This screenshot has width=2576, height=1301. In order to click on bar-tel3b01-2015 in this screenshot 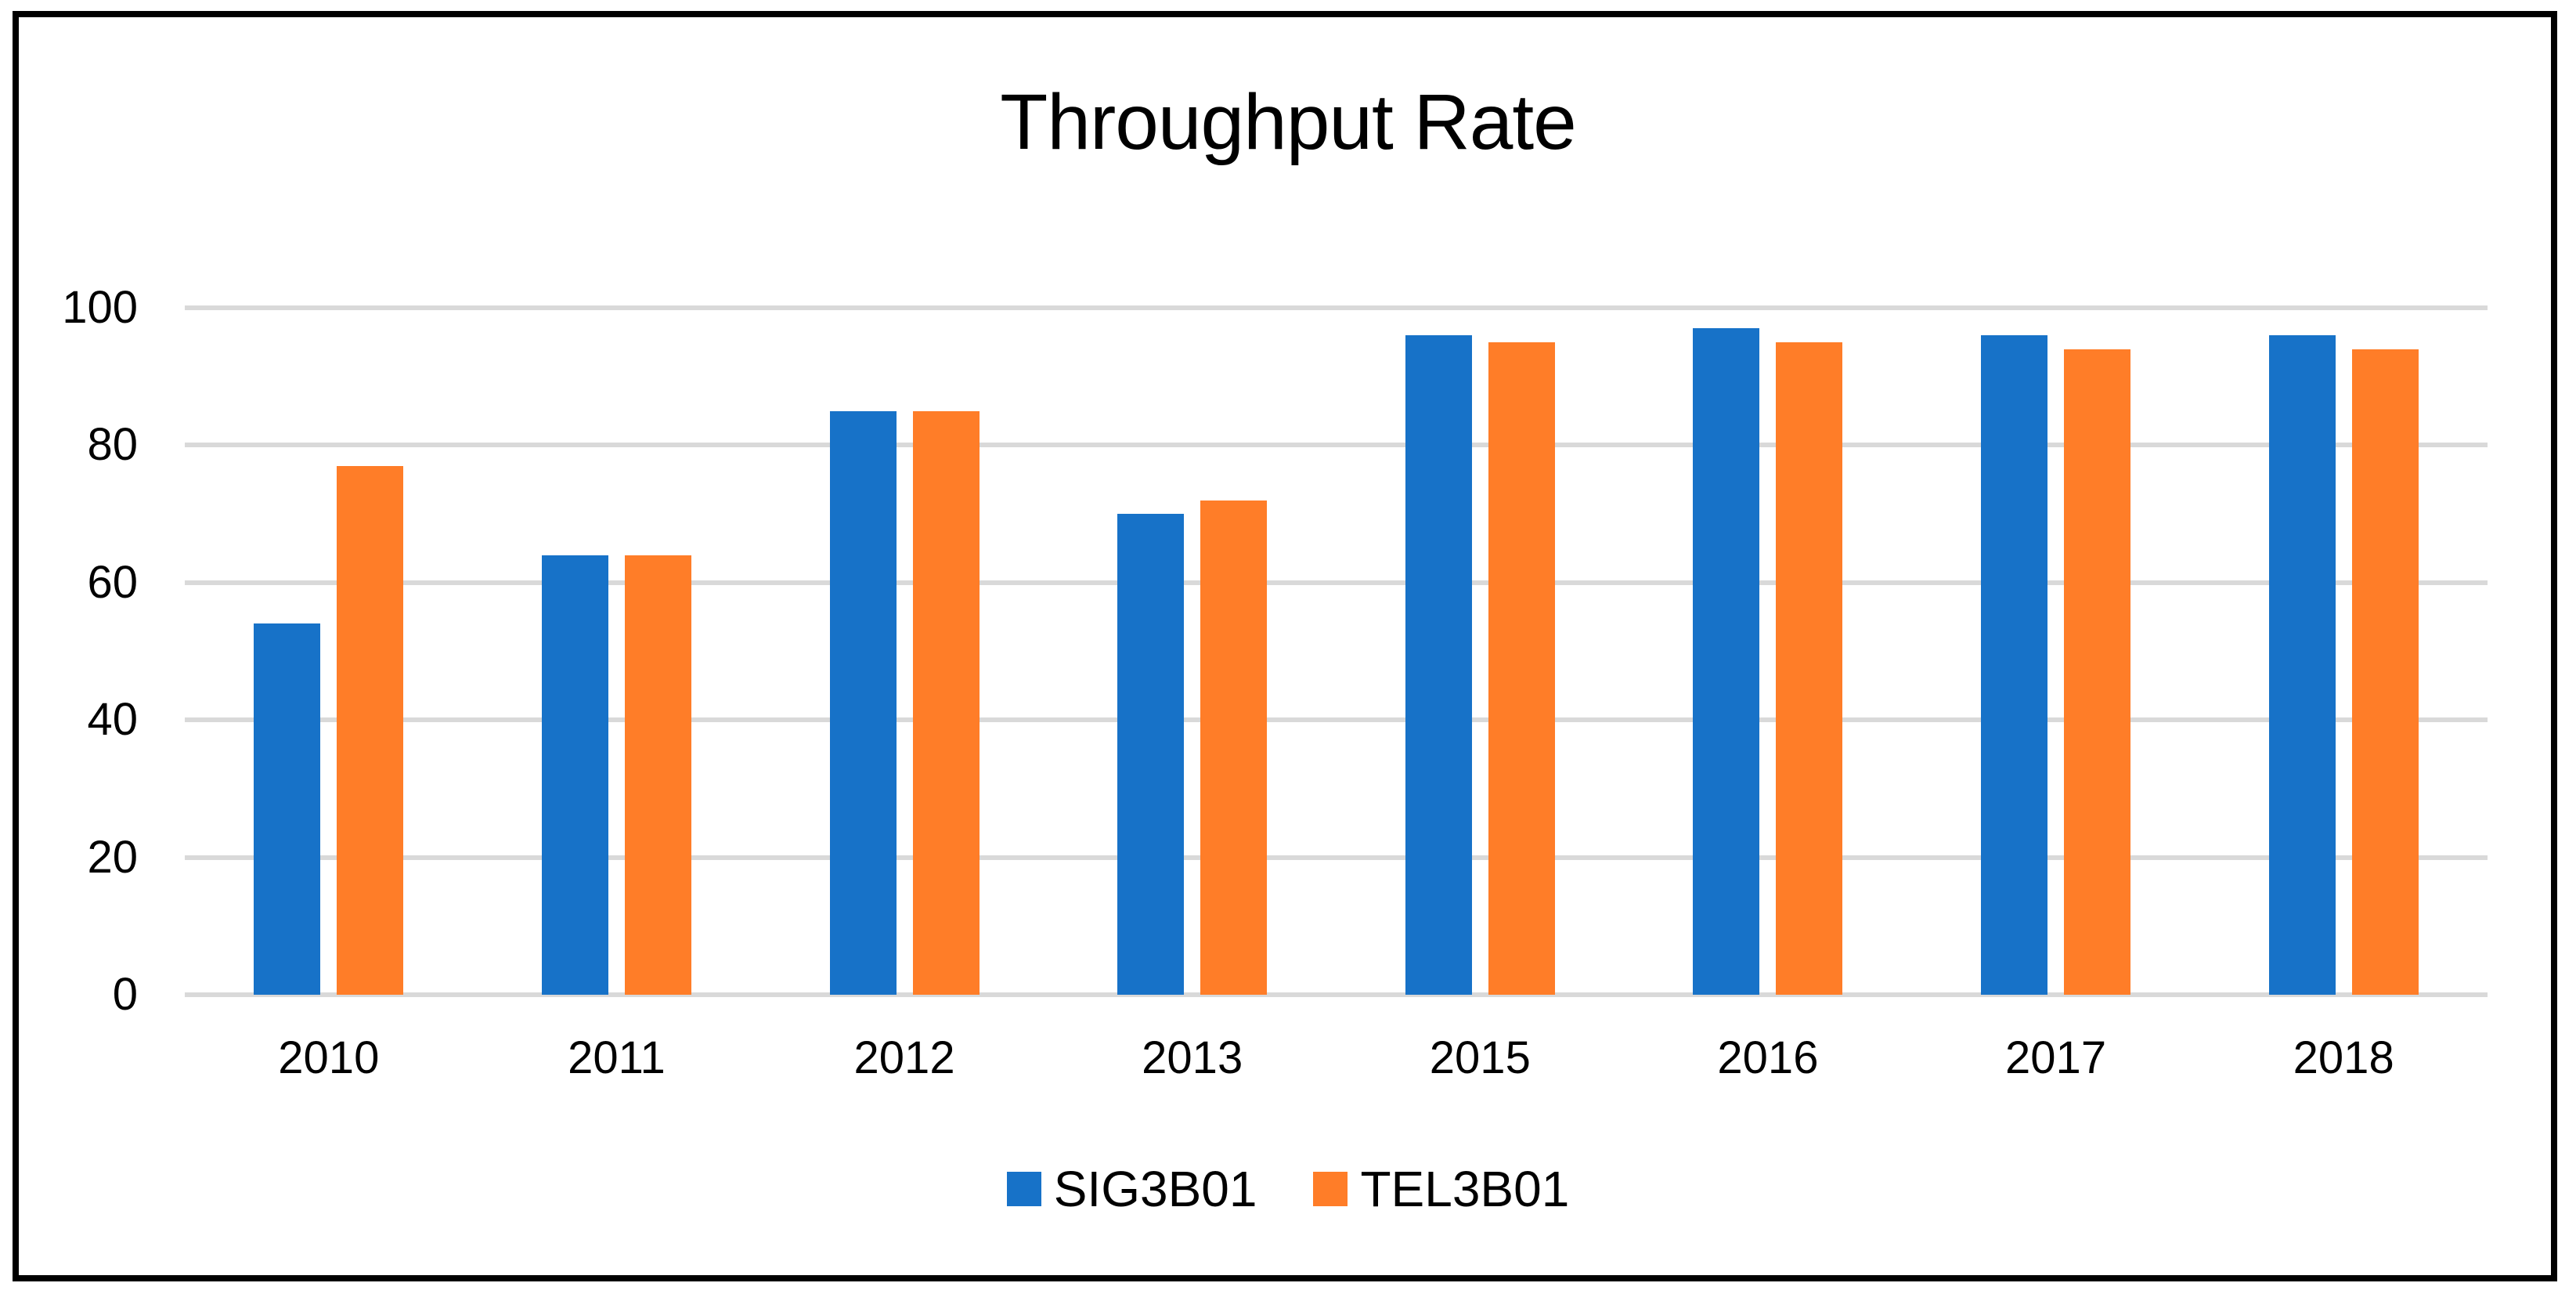, I will do `click(1521, 668)`.